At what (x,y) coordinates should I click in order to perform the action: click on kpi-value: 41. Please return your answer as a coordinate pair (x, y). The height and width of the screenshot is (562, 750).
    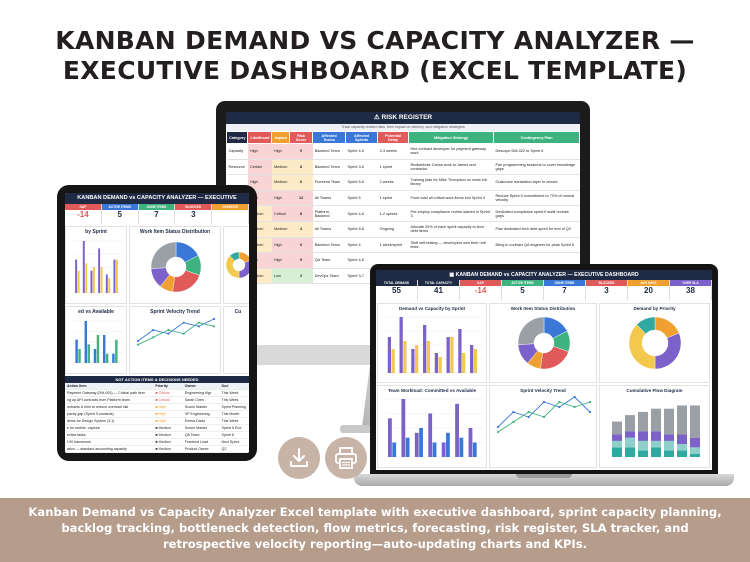
    Looking at the image, I should click on (438, 291).